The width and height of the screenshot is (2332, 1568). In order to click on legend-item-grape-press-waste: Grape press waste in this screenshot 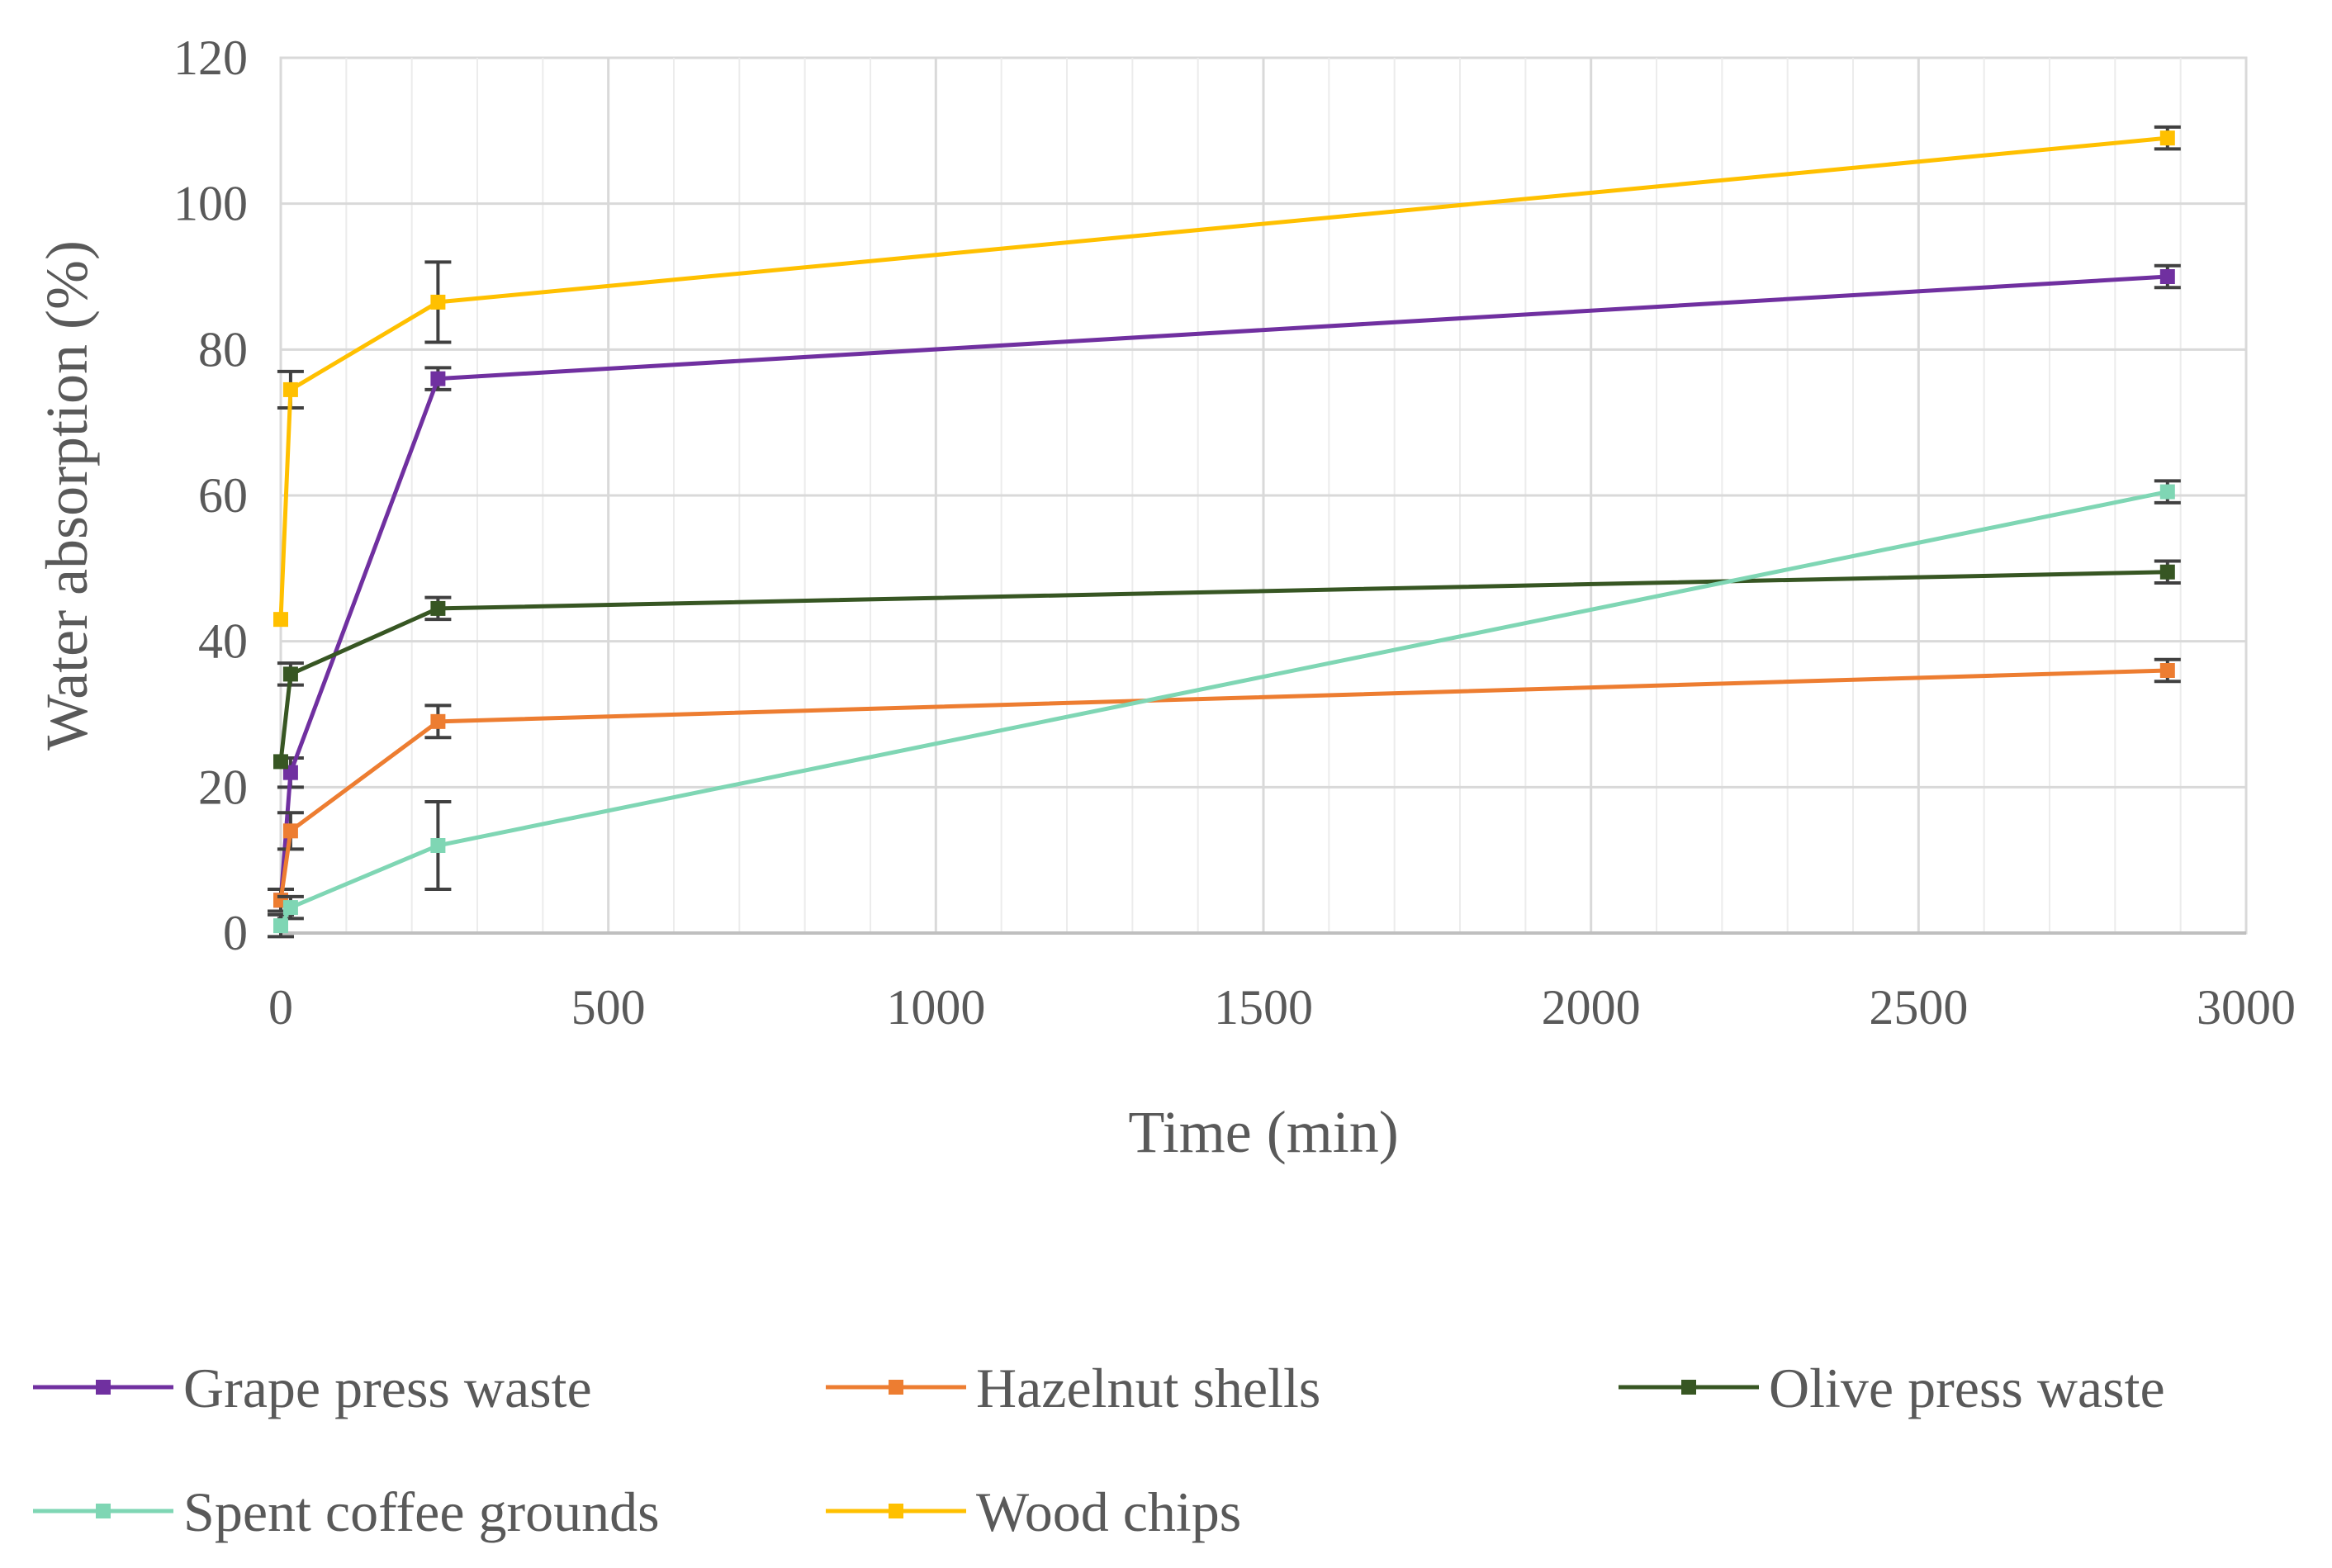, I will do `click(312, 1388)`.